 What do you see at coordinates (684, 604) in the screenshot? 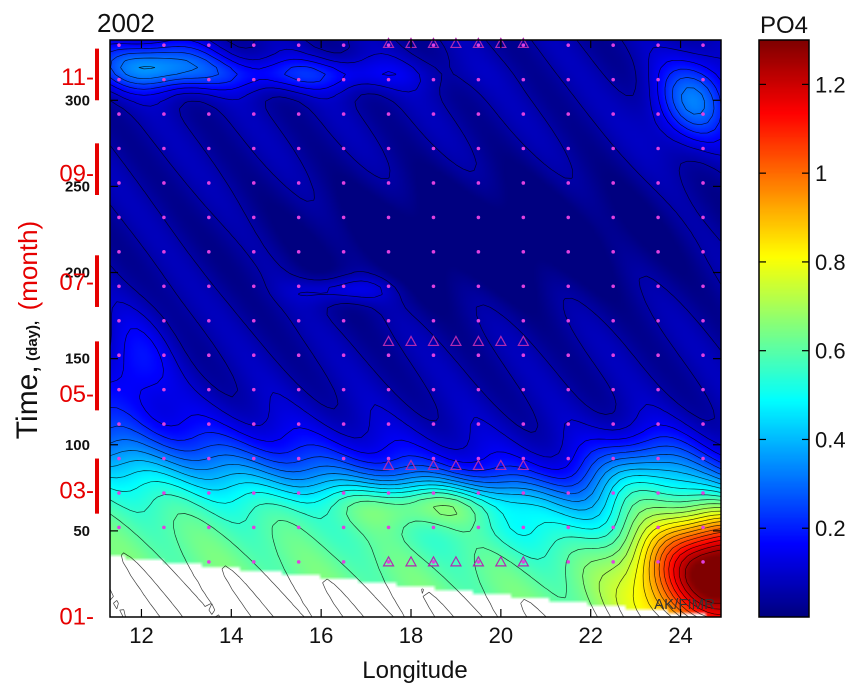
I see `credit-annotation: AK/FIMR` at bounding box center [684, 604].